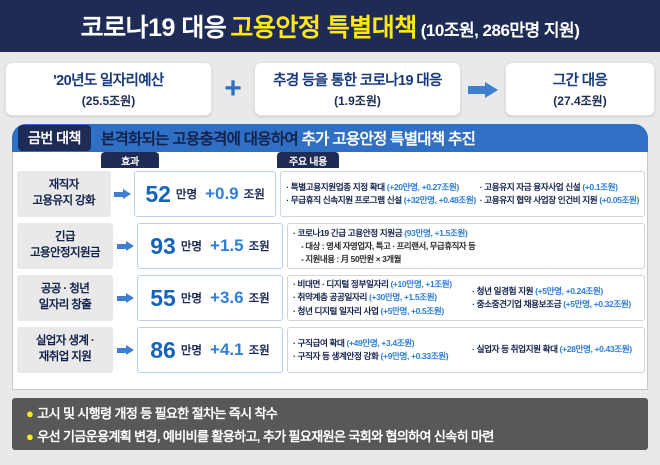  What do you see at coordinates (65, 237) in the screenshot?
I see `row-category-line1: 긴급` at bounding box center [65, 237].